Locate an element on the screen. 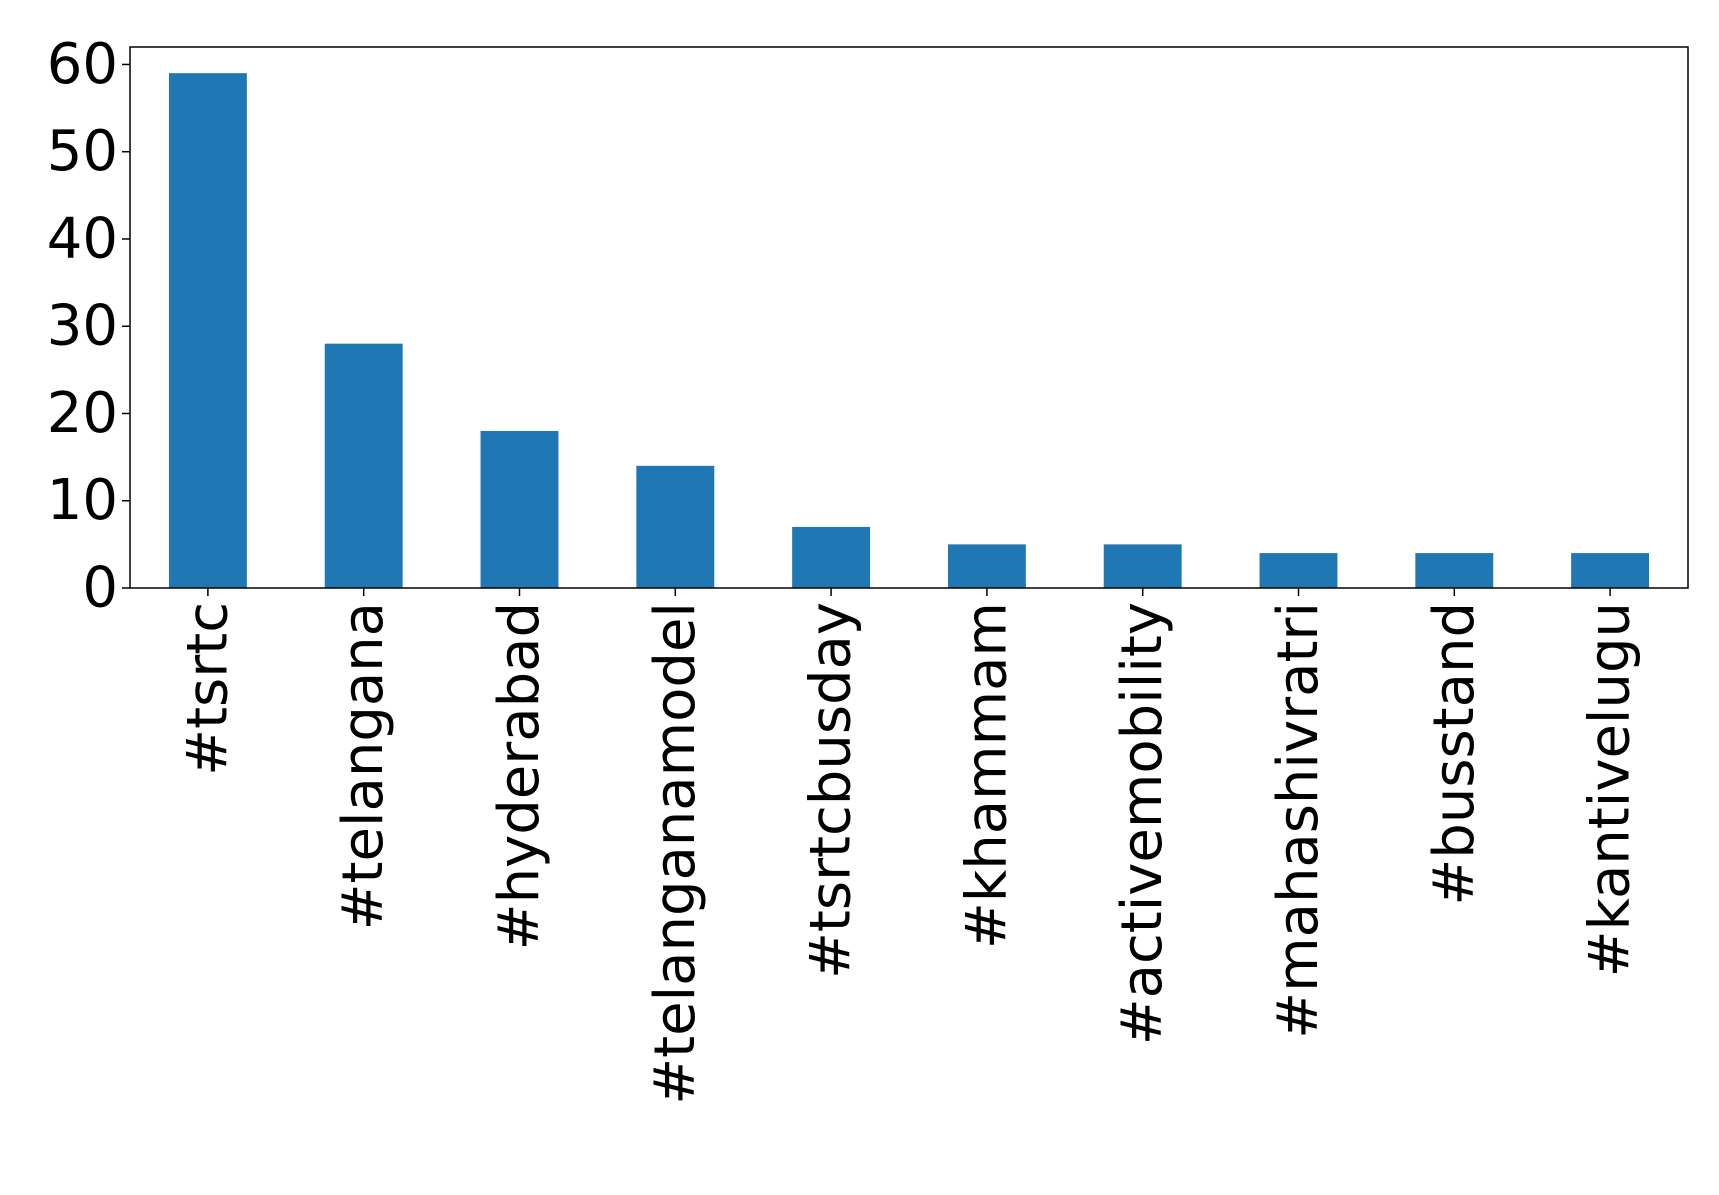 This screenshot has height=1195, width=1719. y-tick-label-4: 40 is located at coordinates (82, 238).